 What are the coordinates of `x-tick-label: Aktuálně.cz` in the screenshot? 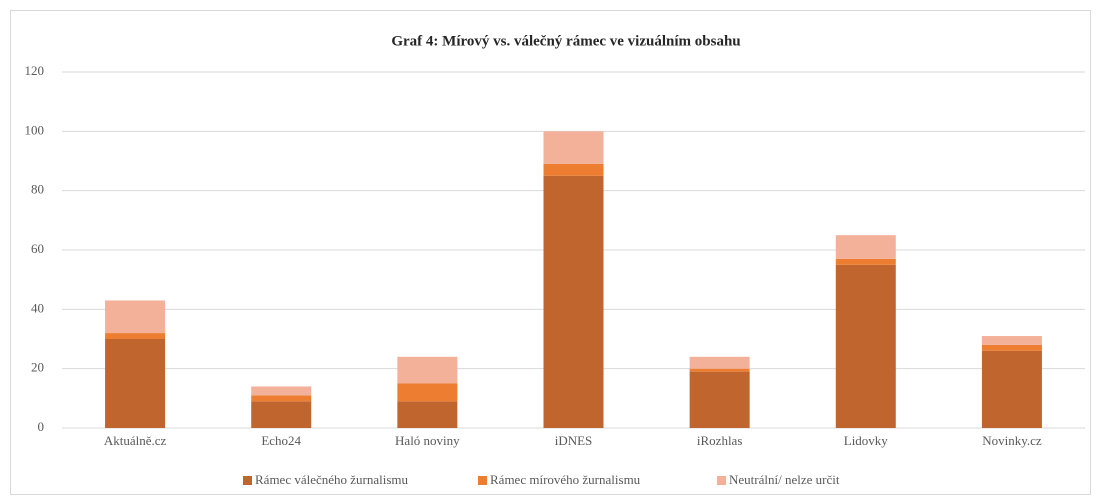 It's located at (135, 440).